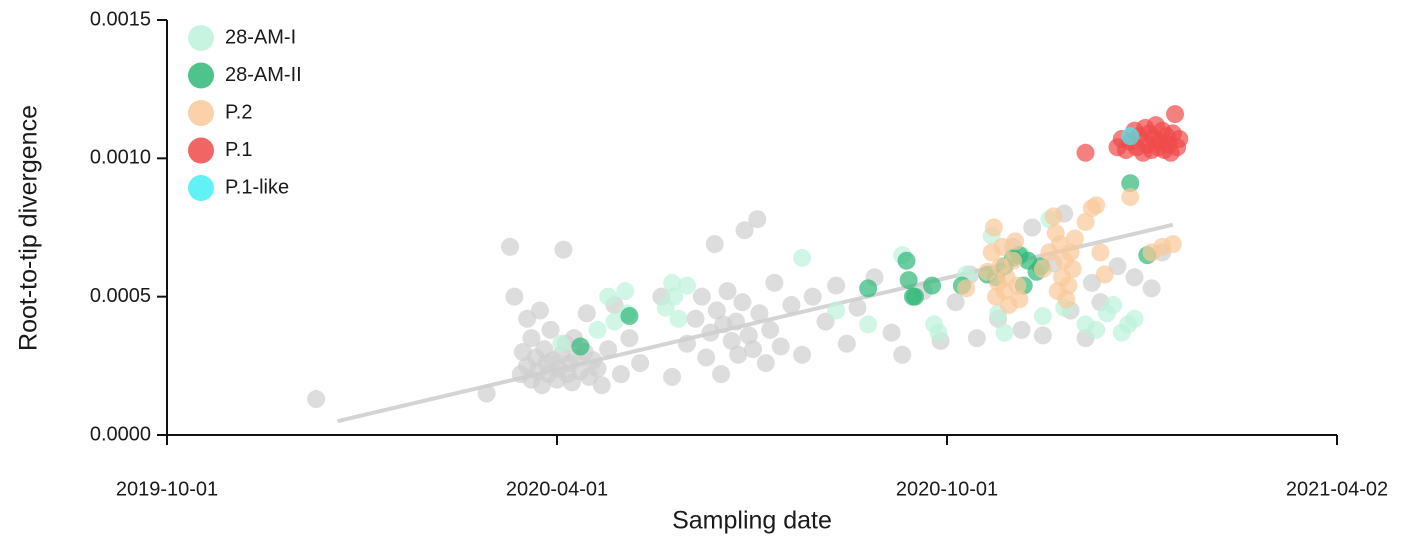 This screenshot has width=1428, height=544. What do you see at coordinates (120, 296) in the screenshot?
I see `y-tick-label: 0.0005` at bounding box center [120, 296].